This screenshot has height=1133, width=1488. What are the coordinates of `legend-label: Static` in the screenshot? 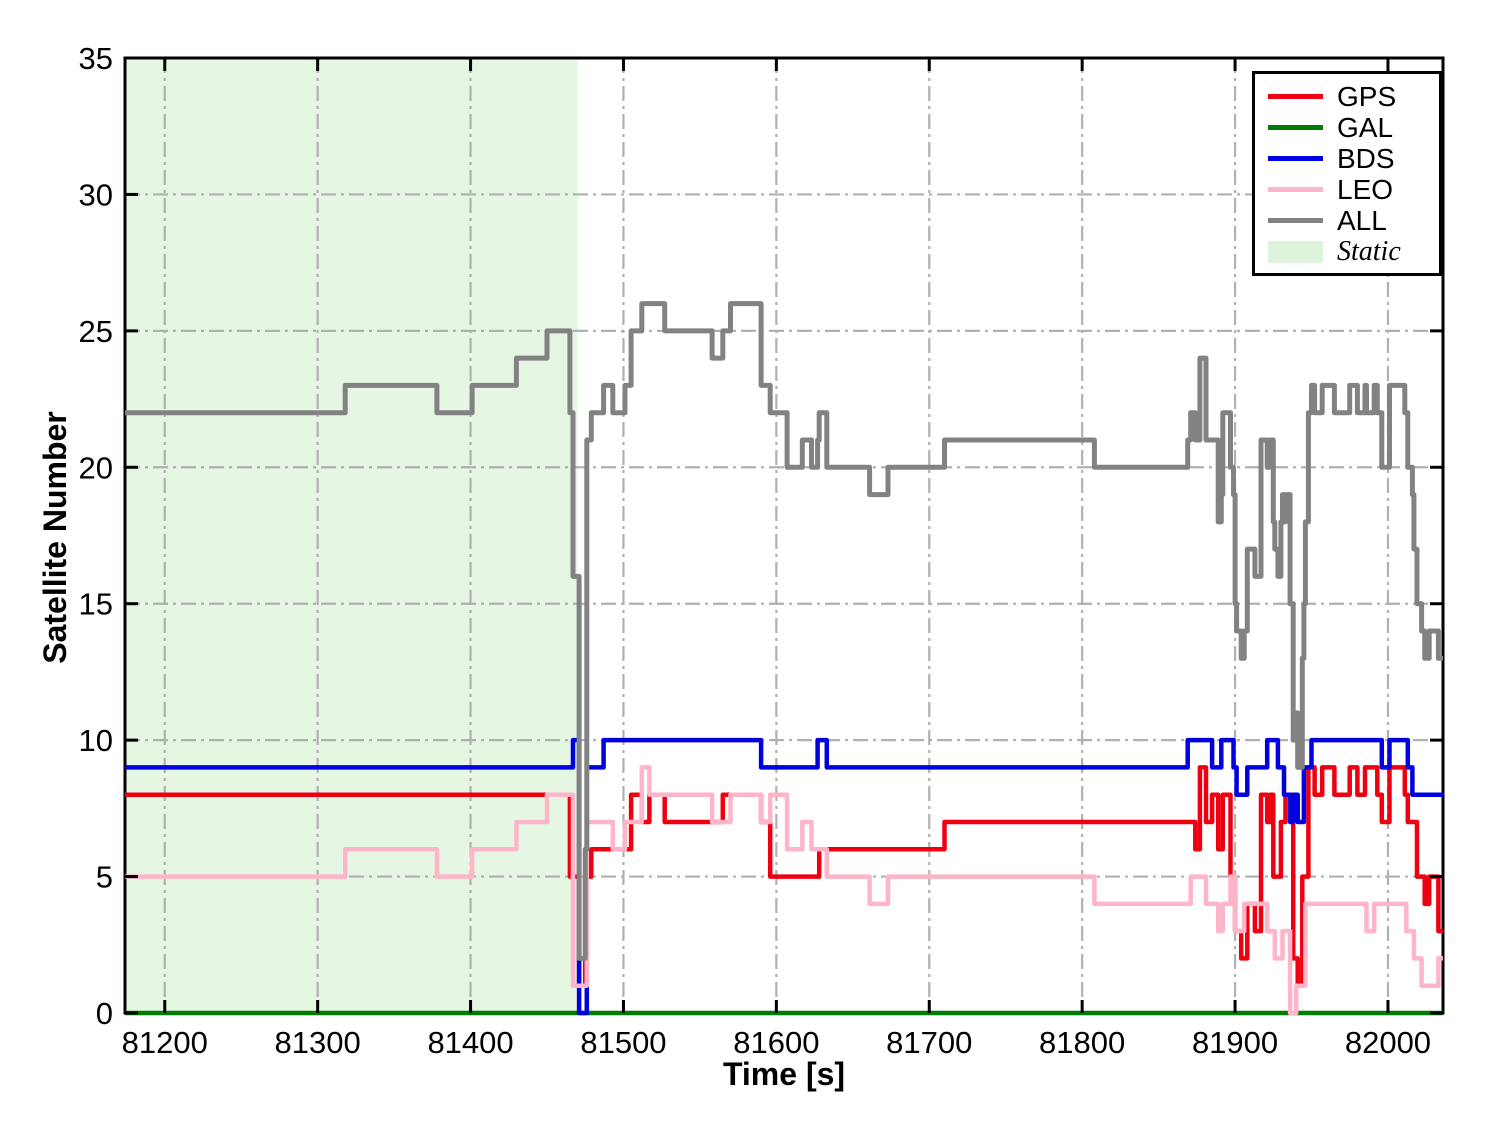 It's located at (1369, 251).